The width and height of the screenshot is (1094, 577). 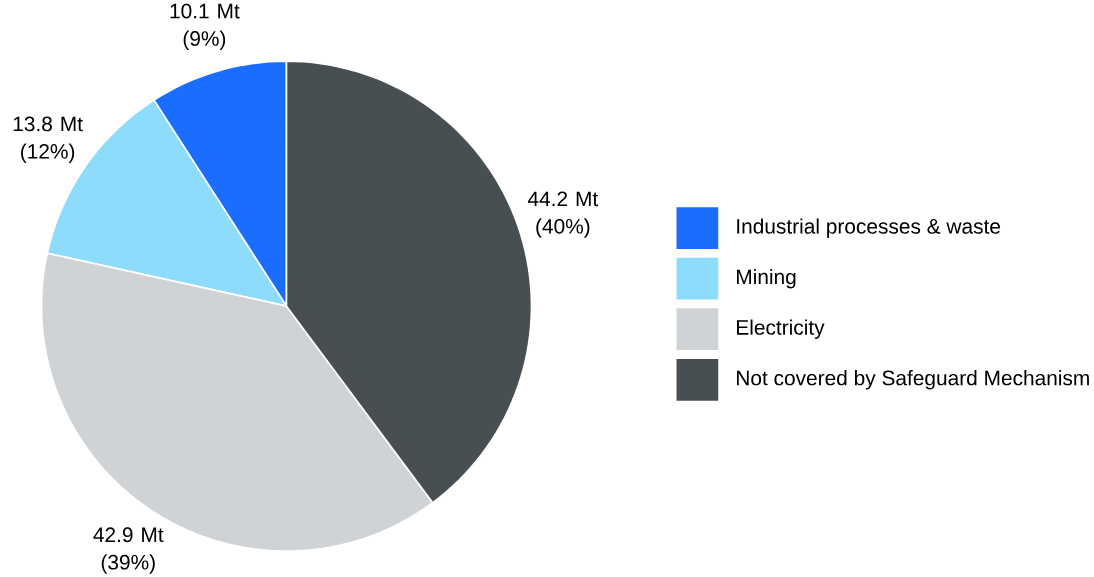 I want to click on data-label: 10.1 Mt (9%), so click(x=205, y=26).